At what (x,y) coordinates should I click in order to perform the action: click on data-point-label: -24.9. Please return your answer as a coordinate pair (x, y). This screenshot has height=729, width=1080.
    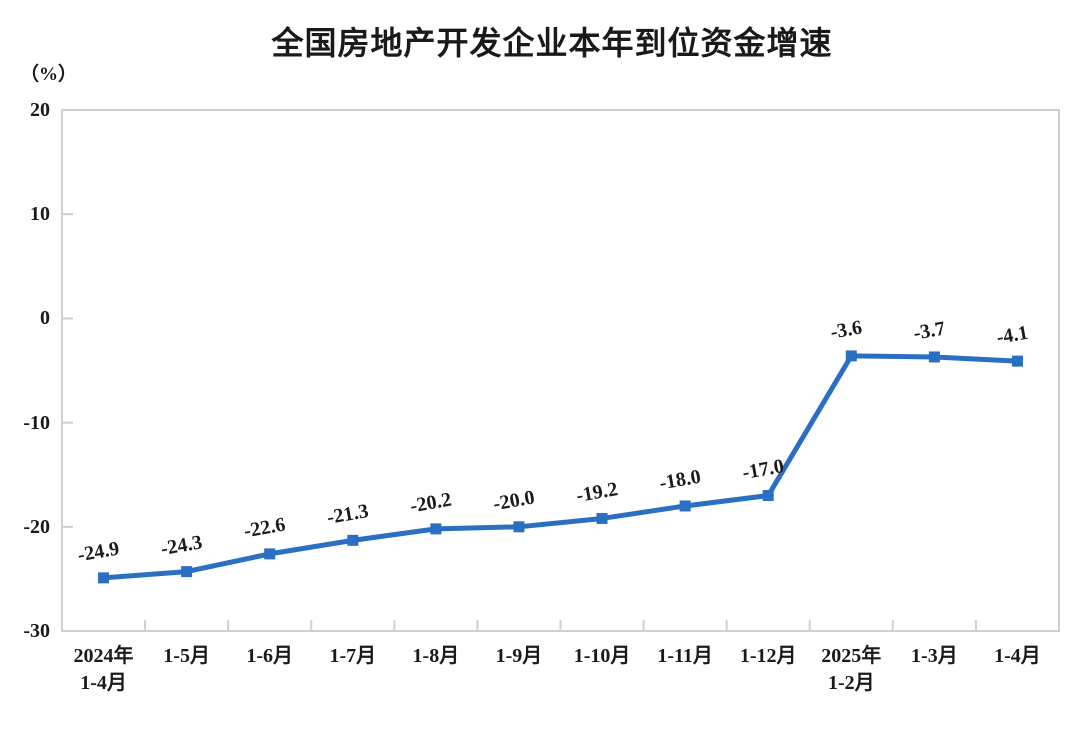
    Looking at the image, I should click on (98, 551).